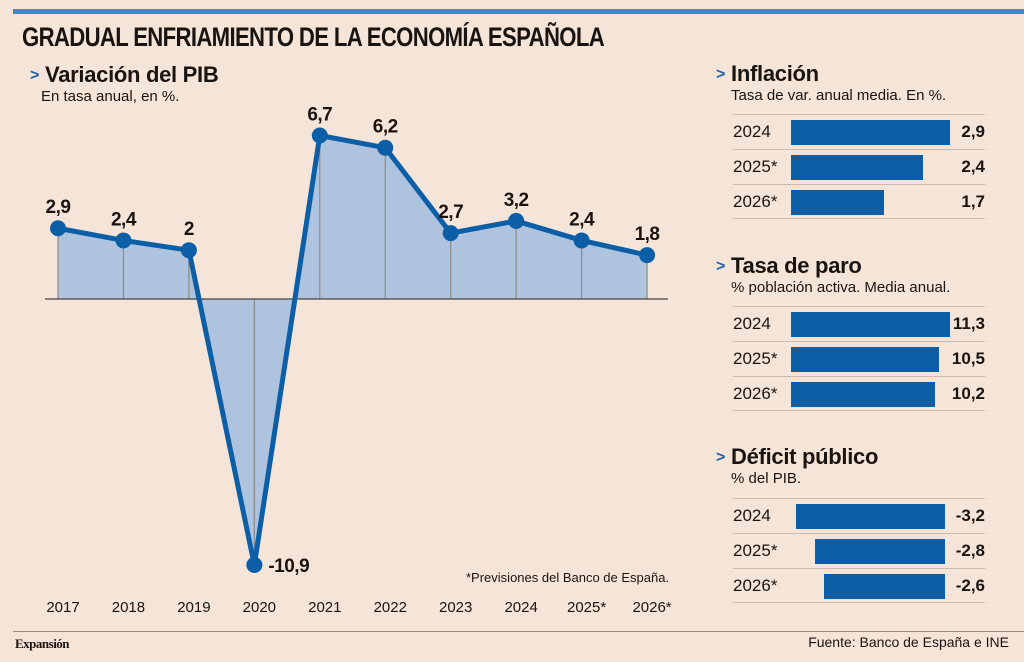 This screenshot has width=1024, height=662. I want to click on bar-row: 2024 -3,2, so click(859, 515).